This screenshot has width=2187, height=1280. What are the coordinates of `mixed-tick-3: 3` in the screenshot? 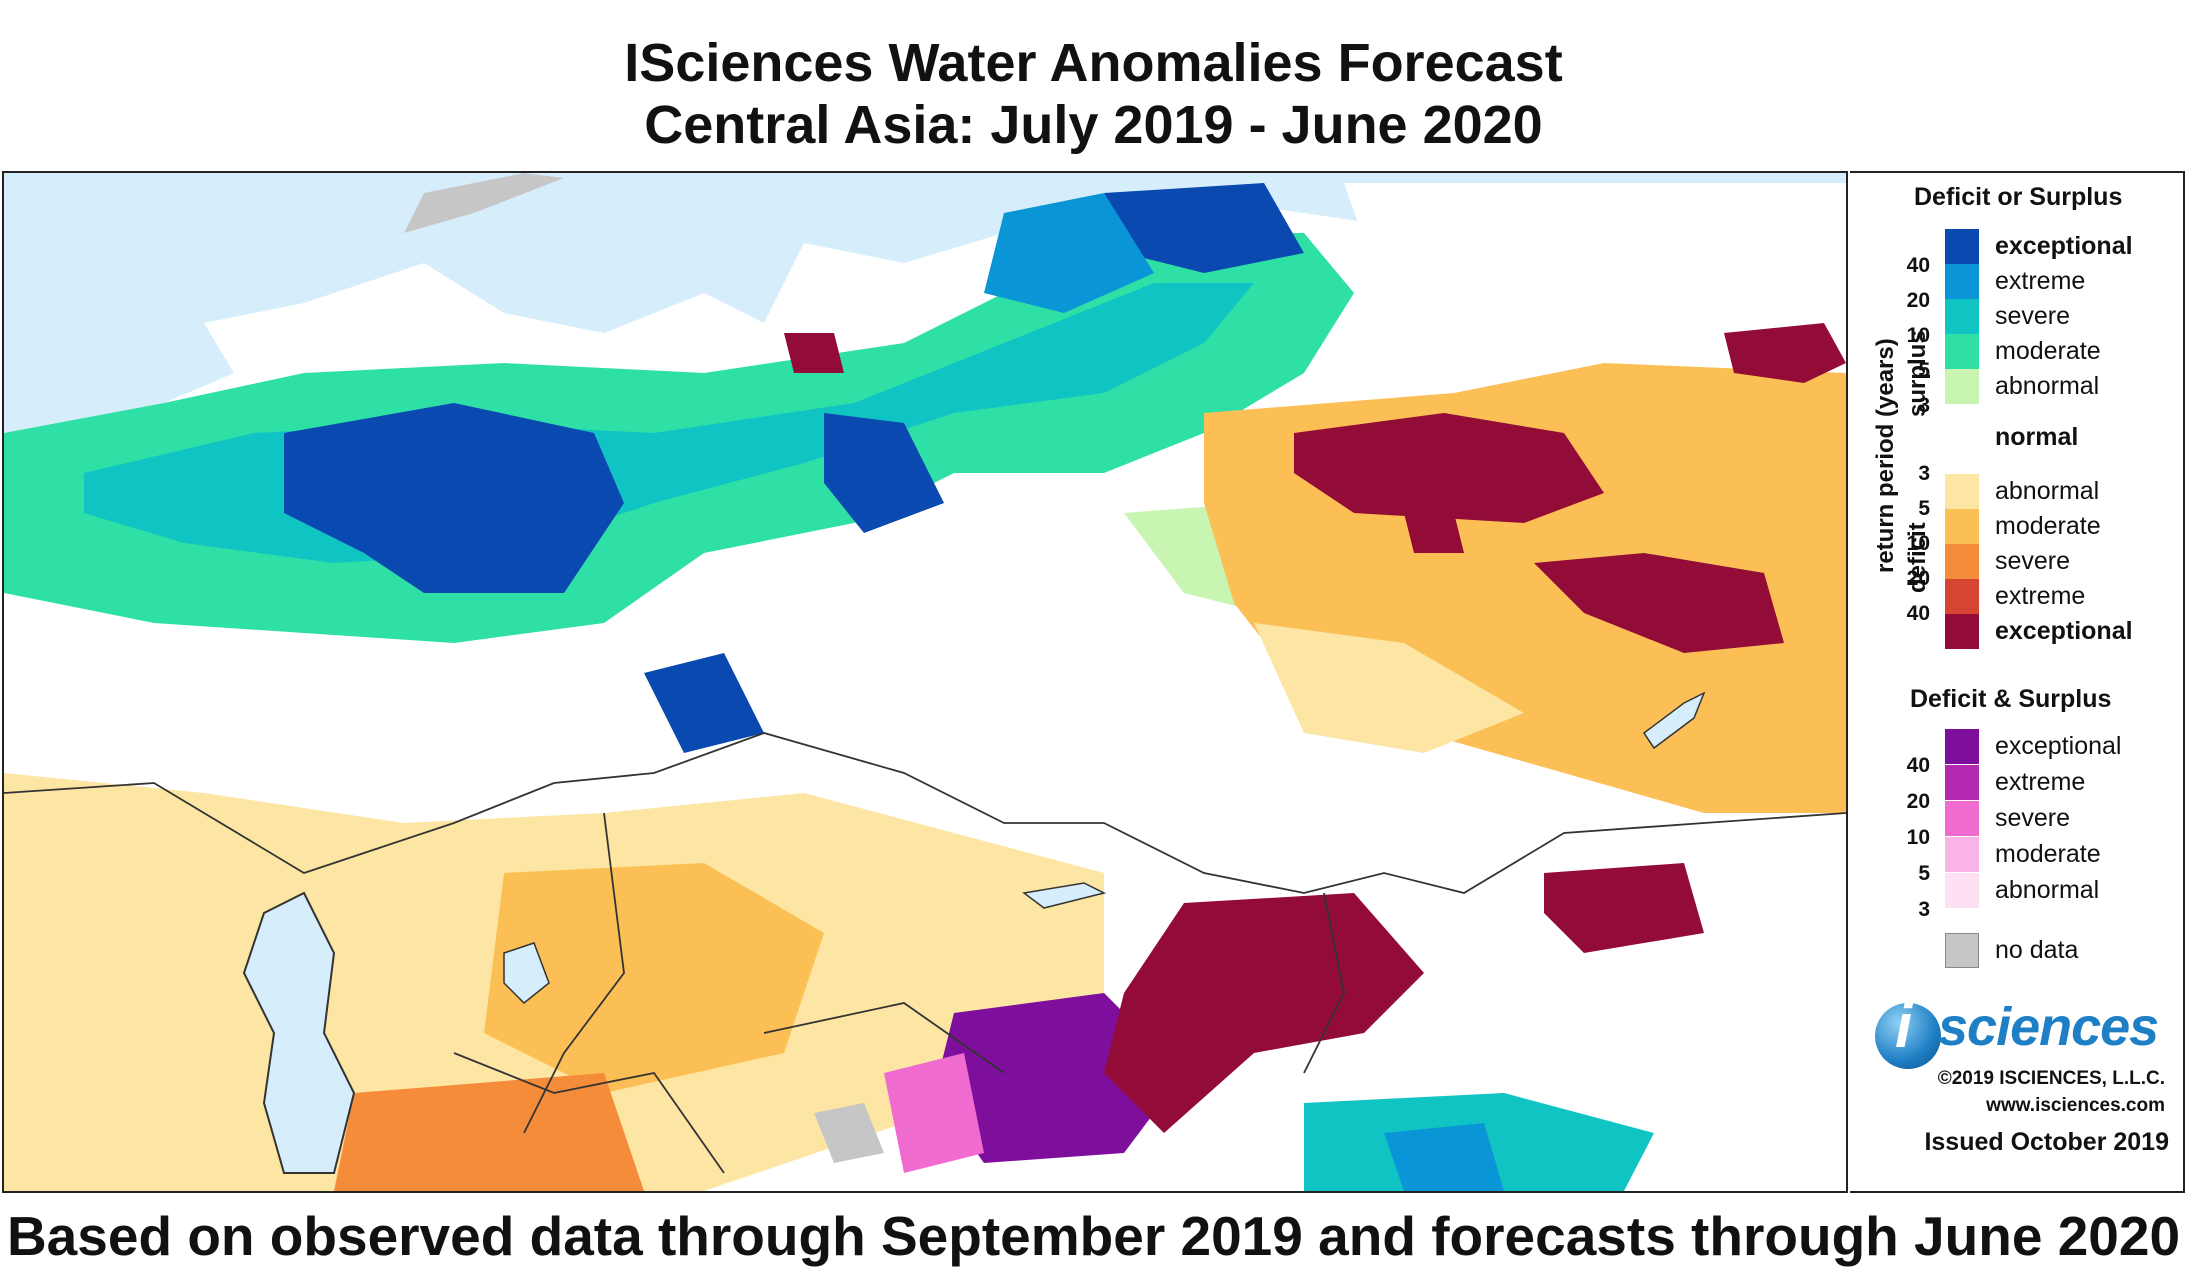 It's located at (1924, 909).